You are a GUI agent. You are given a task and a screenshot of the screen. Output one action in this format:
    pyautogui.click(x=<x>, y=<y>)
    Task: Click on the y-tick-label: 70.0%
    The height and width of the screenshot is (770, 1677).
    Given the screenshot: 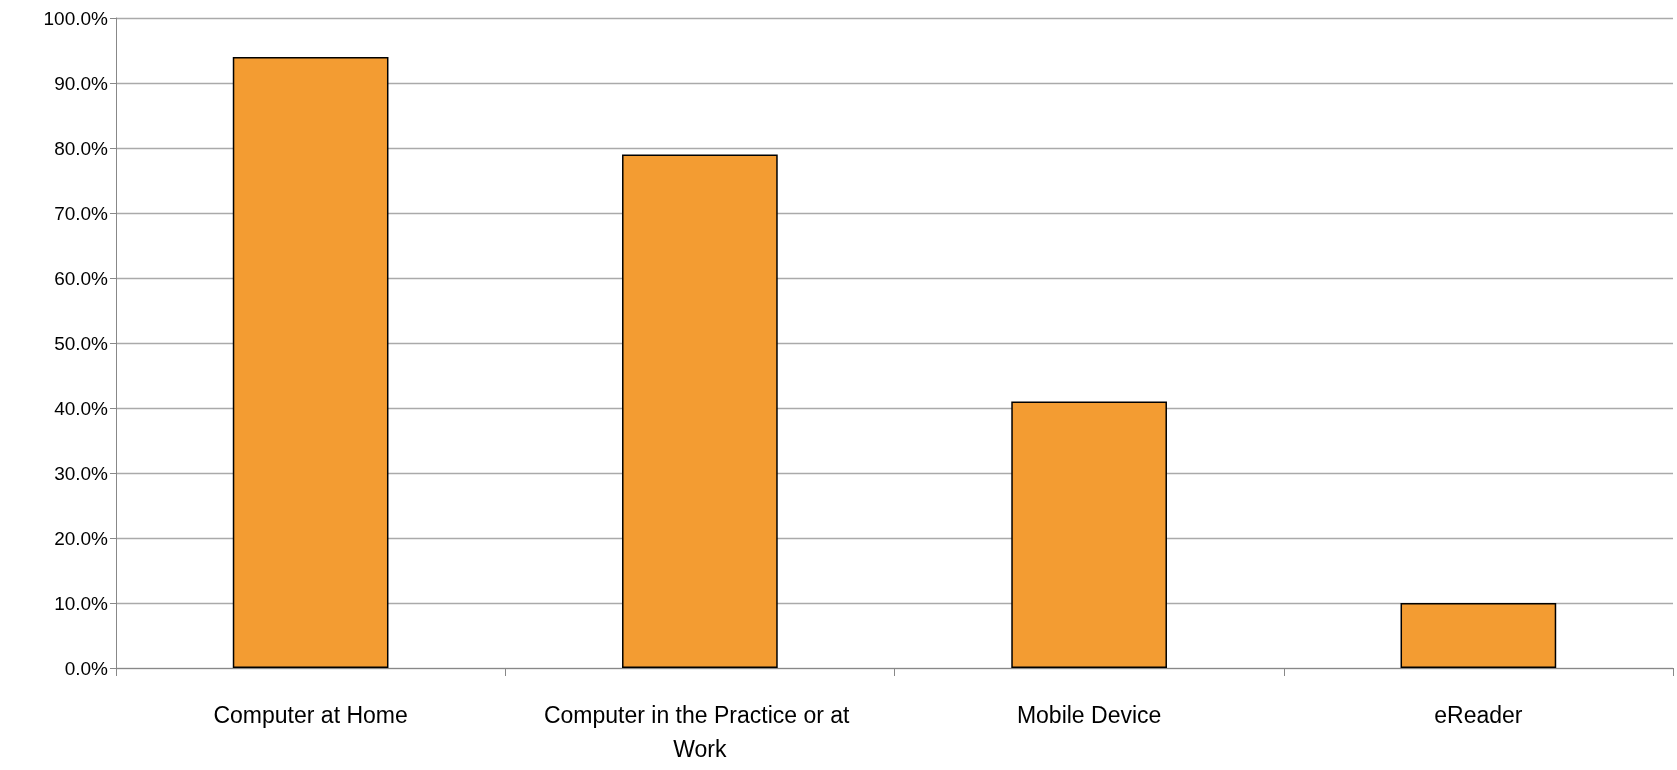 What is the action you would take?
    pyautogui.click(x=81, y=213)
    